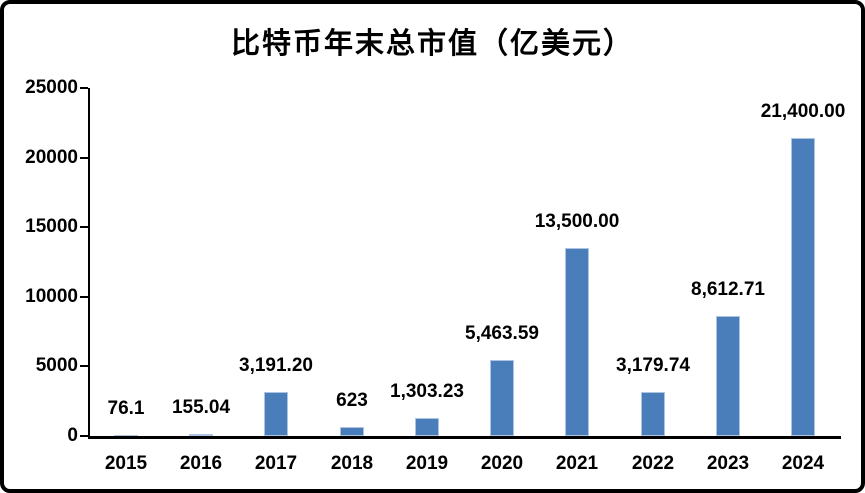 This screenshot has width=865, height=493. What do you see at coordinates (502, 463) in the screenshot?
I see `x-axis-category-label: 2020` at bounding box center [502, 463].